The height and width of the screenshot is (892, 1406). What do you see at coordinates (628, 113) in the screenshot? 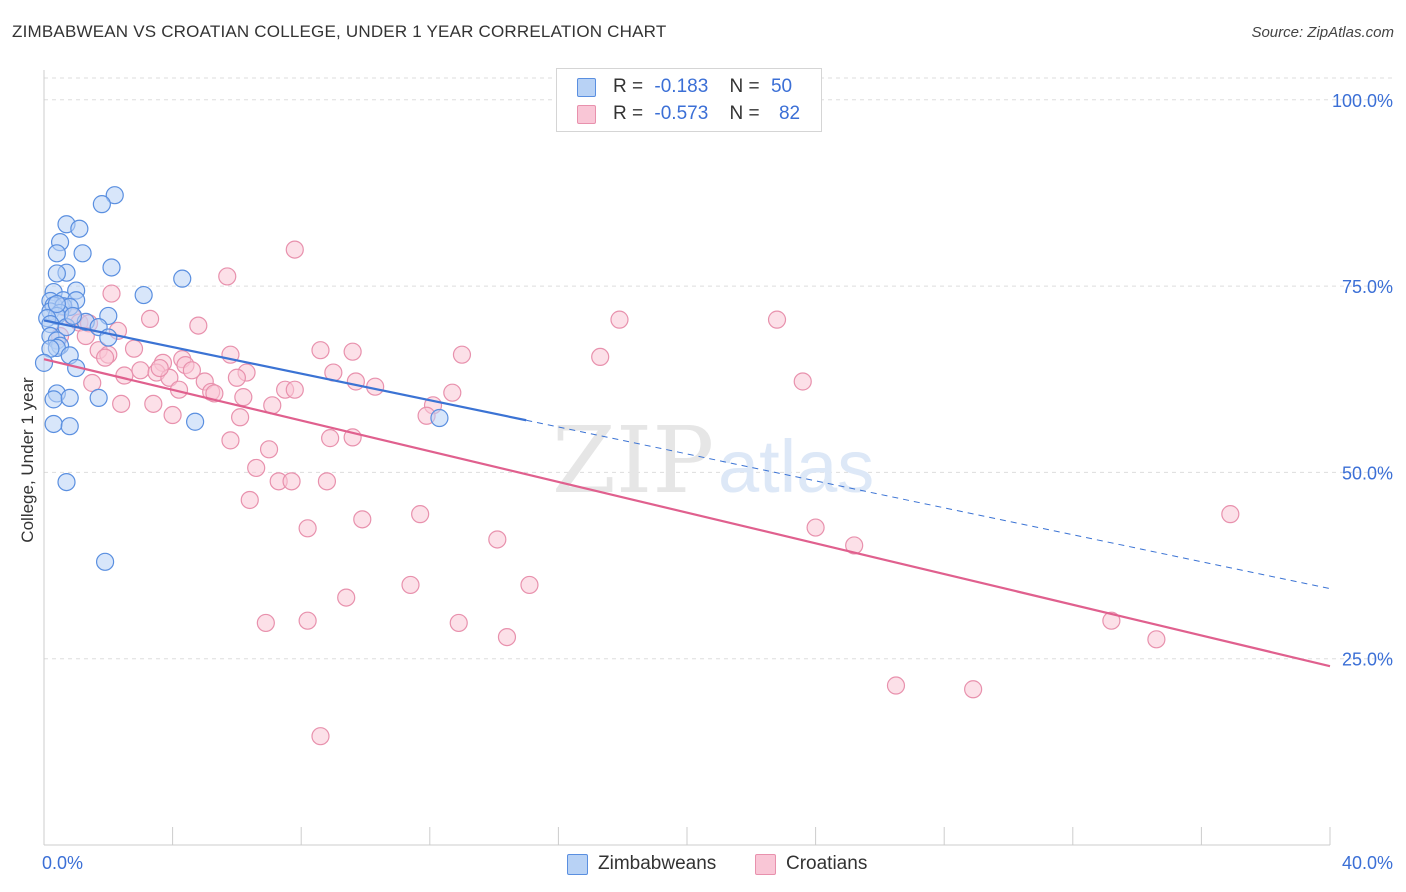
I see `r-label: R =` at bounding box center [628, 113].